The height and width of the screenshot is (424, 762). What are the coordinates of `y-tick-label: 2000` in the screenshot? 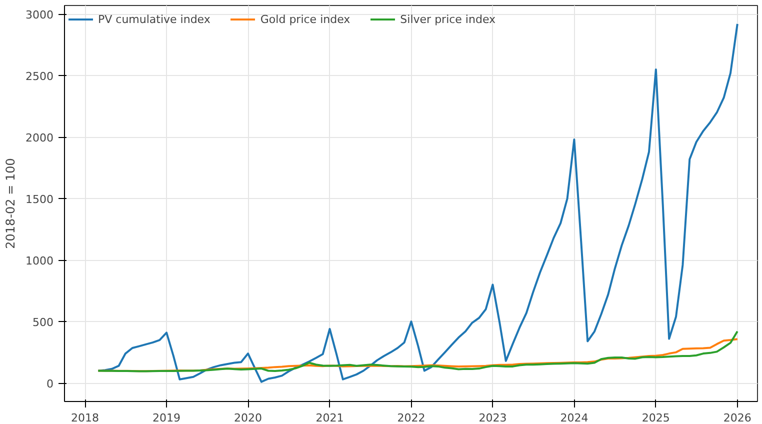 It's located at (40, 138).